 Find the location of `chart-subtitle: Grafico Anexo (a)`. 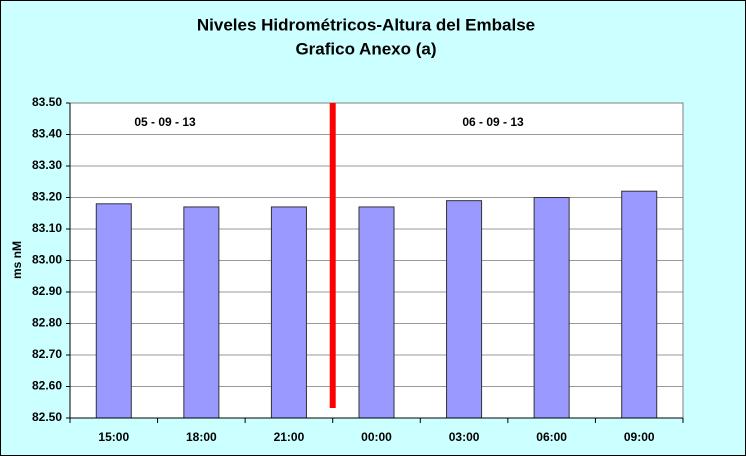

chart-subtitle: Grafico Anexo (a) is located at coordinates (365, 48).